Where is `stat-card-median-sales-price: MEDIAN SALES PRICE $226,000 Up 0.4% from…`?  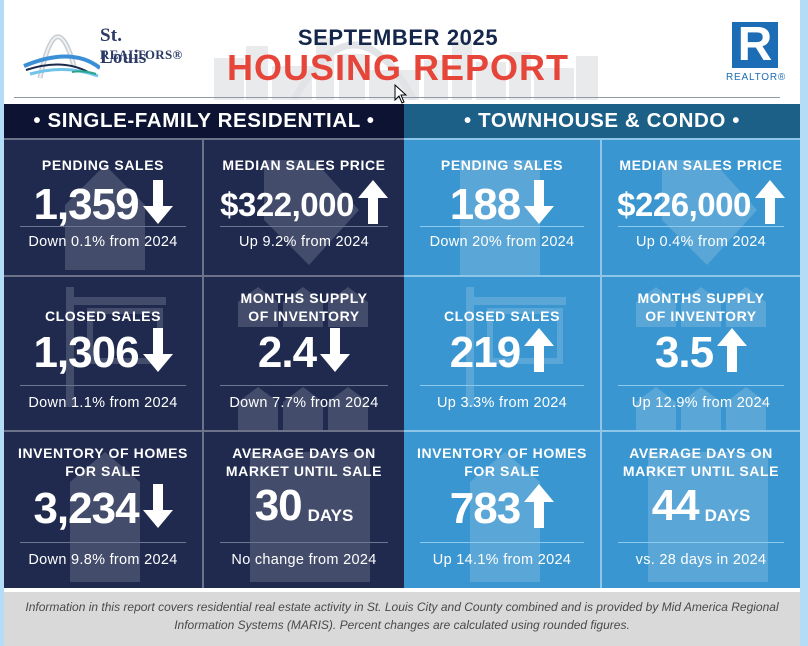 stat-card-median-sales-price: MEDIAN SALES PRICE $226,000 Up 0.4% from… is located at coordinates (701, 208).